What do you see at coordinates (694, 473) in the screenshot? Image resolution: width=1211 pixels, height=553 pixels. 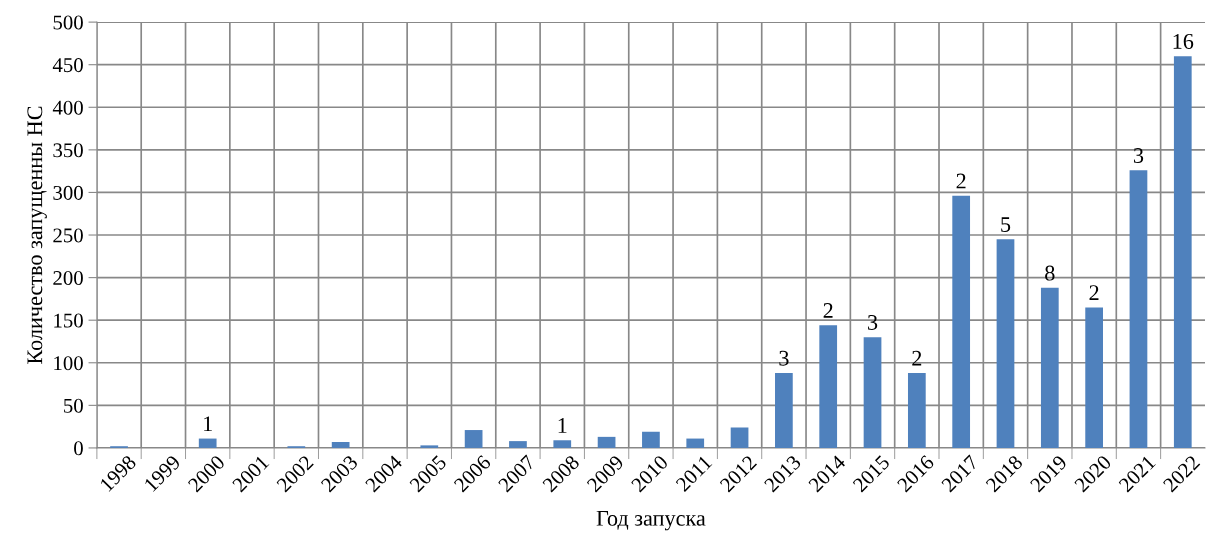 I see `x-tick-label: 2011` at bounding box center [694, 473].